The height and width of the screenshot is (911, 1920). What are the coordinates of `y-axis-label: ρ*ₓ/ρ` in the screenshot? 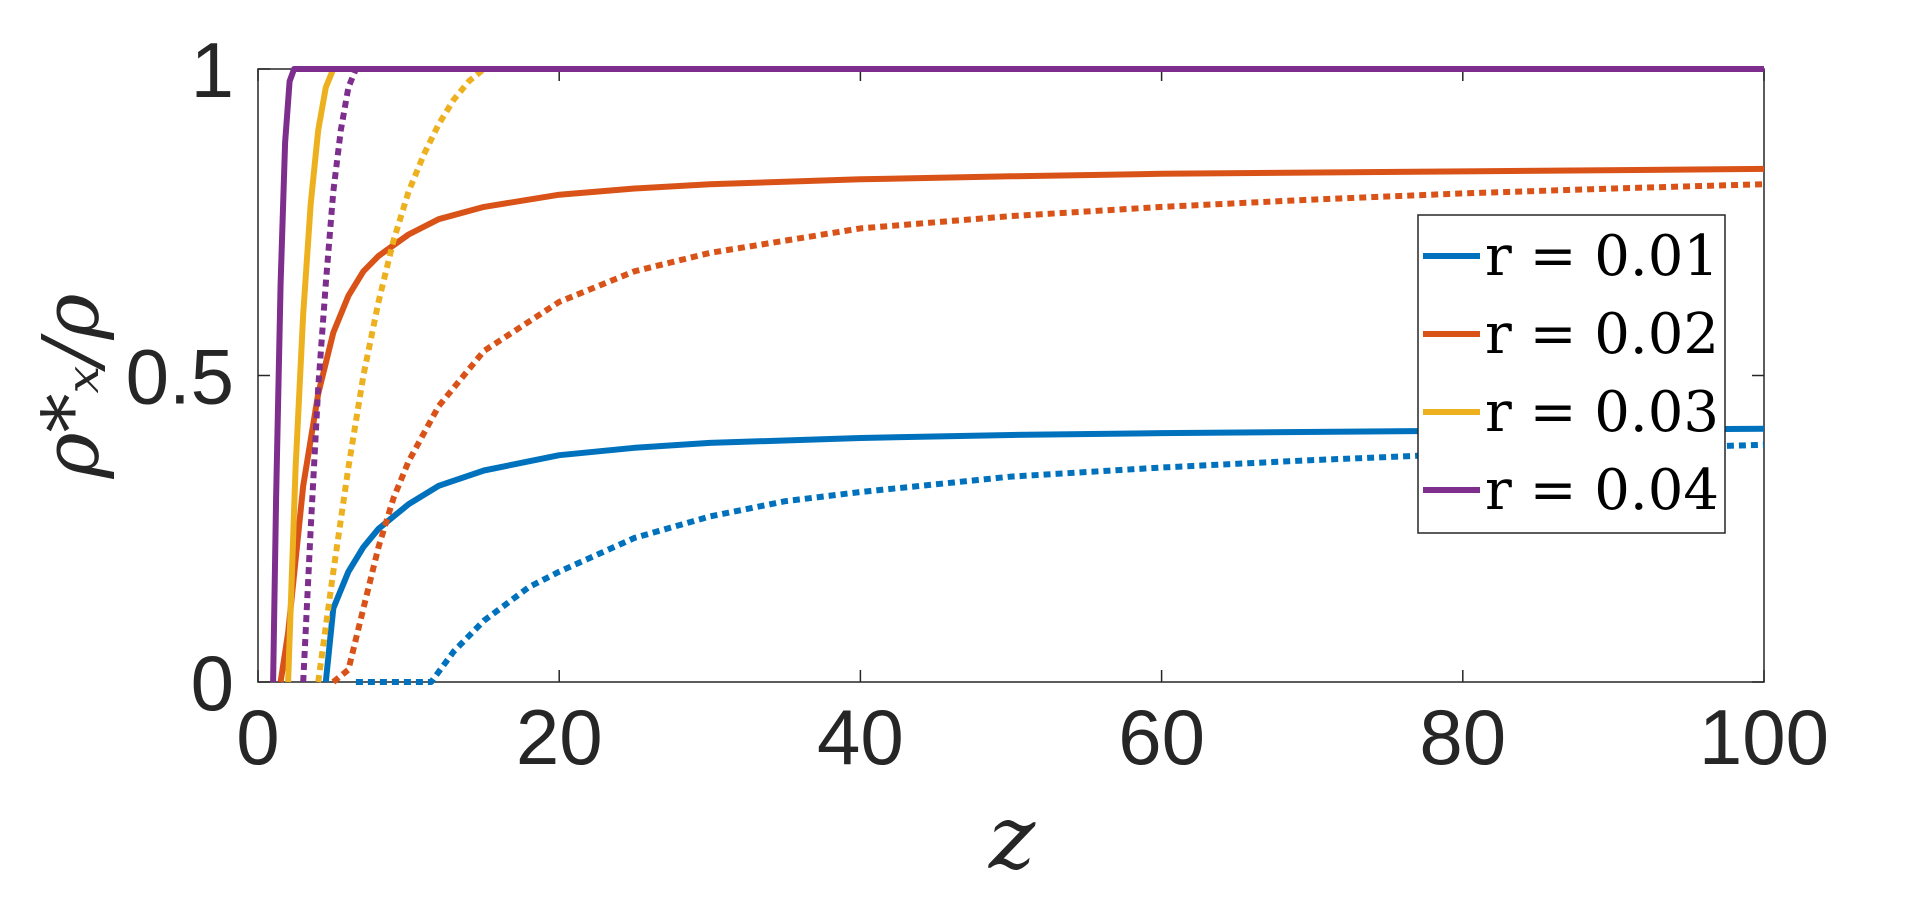 It's located at (72, 387).